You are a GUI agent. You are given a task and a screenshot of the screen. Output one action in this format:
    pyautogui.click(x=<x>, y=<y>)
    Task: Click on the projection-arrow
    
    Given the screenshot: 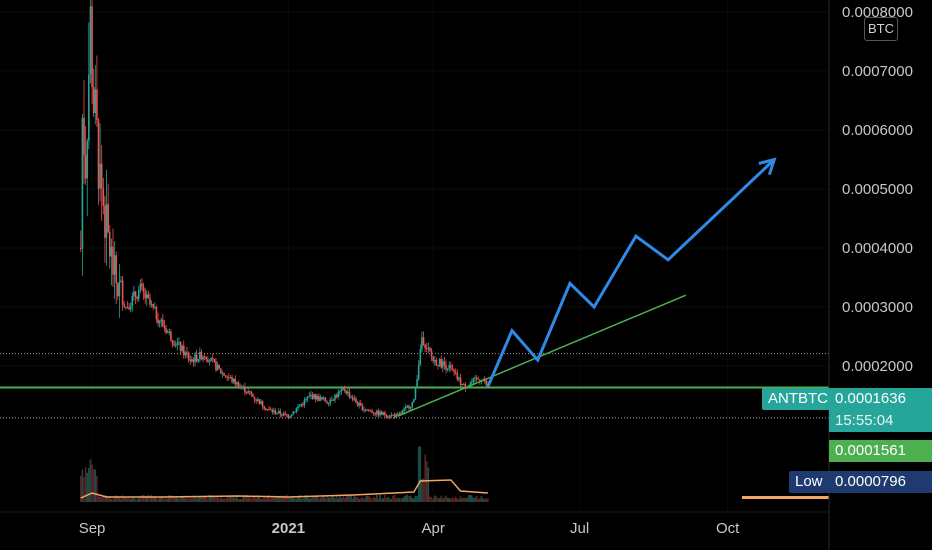 What is the action you would take?
    pyautogui.click(x=631, y=272)
    